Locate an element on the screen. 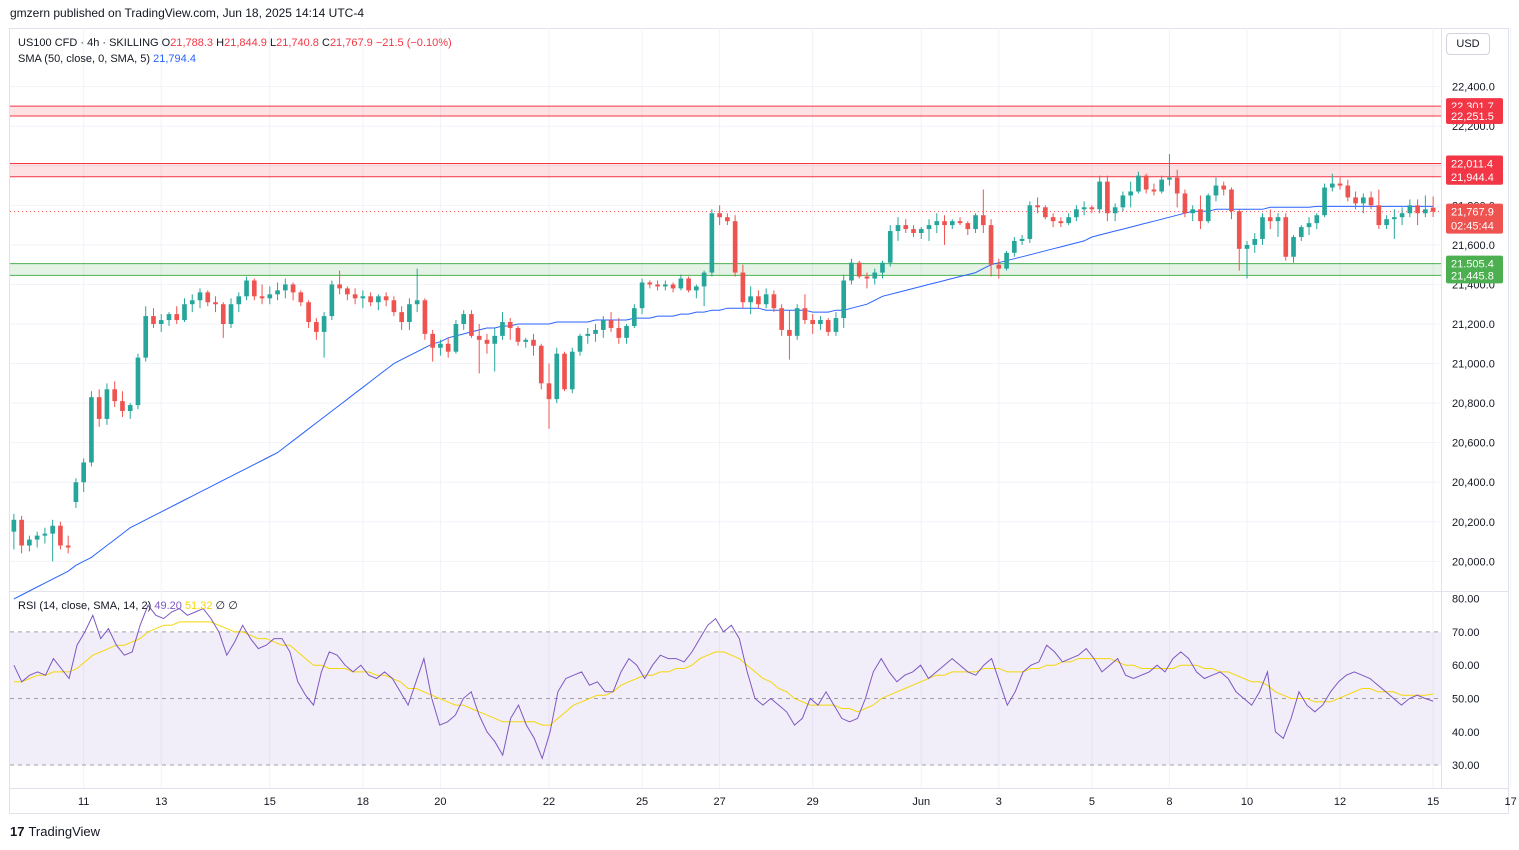 The image size is (1519, 850). zone-price-label: 21,944.4 is located at coordinates (1472, 178).